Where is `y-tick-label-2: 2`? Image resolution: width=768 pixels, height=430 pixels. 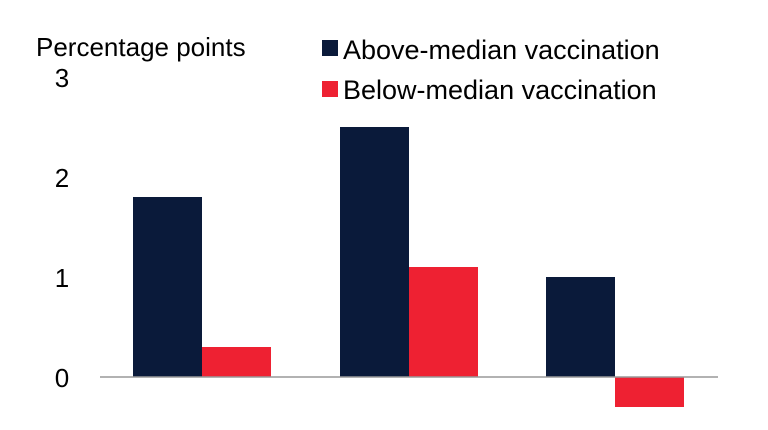
y-tick-label-2: 2 is located at coordinates (62, 178).